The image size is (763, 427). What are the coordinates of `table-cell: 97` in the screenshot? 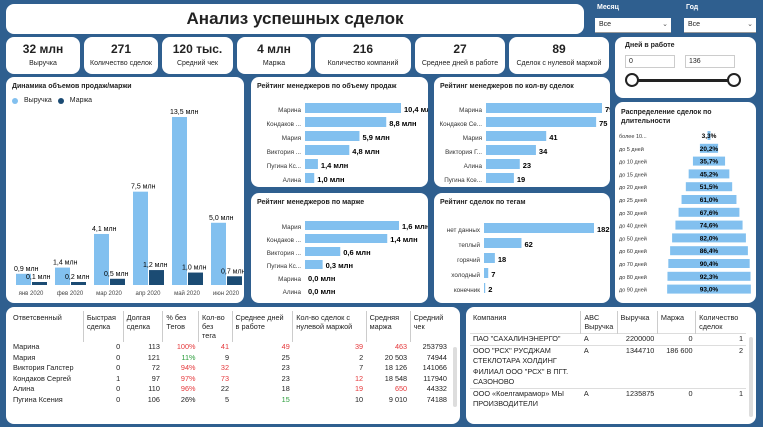 It's located at (155, 378).